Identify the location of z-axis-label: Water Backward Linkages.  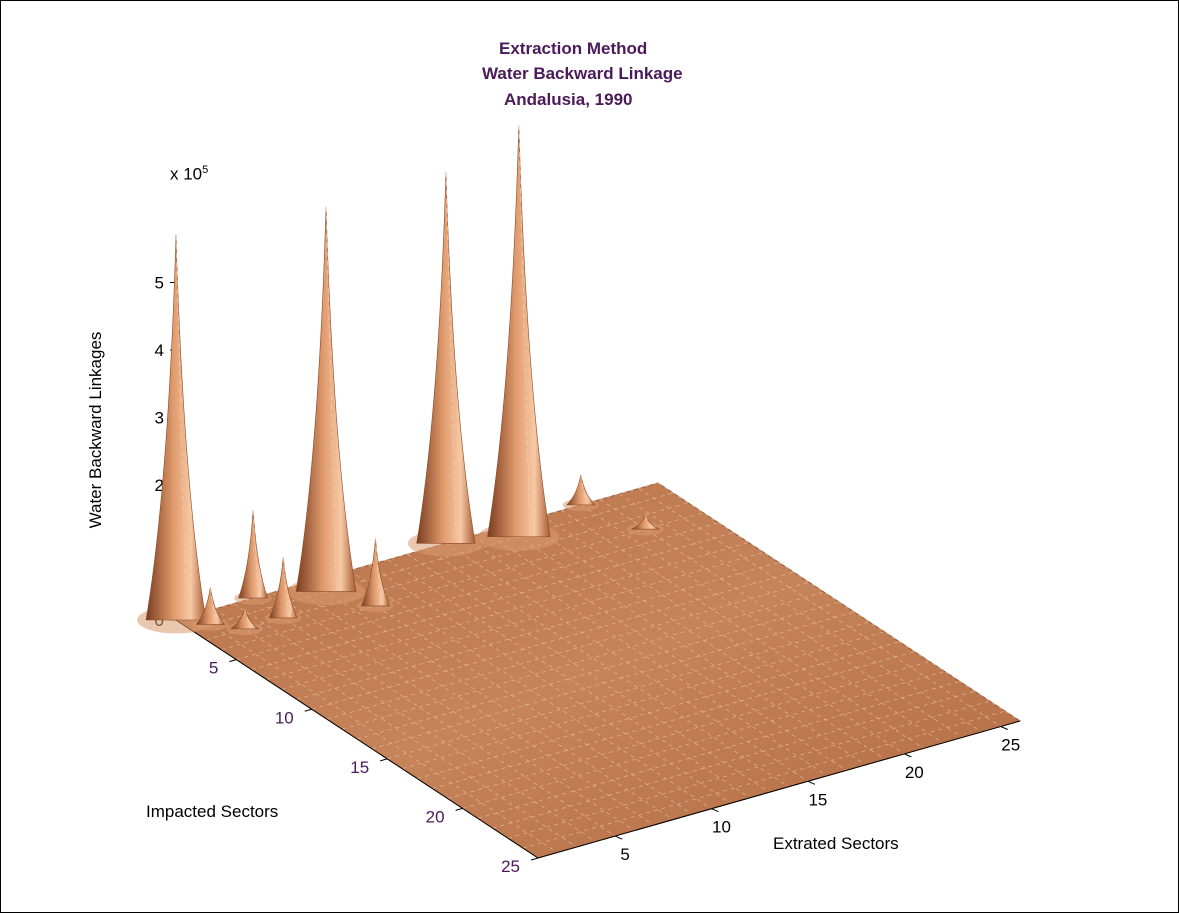
(95, 430).